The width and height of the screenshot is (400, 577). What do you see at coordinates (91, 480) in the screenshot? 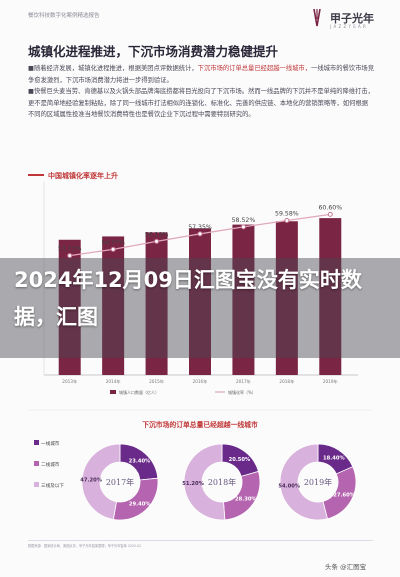
I see `donut-0-label-2: 47.20%` at bounding box center [91, 480].